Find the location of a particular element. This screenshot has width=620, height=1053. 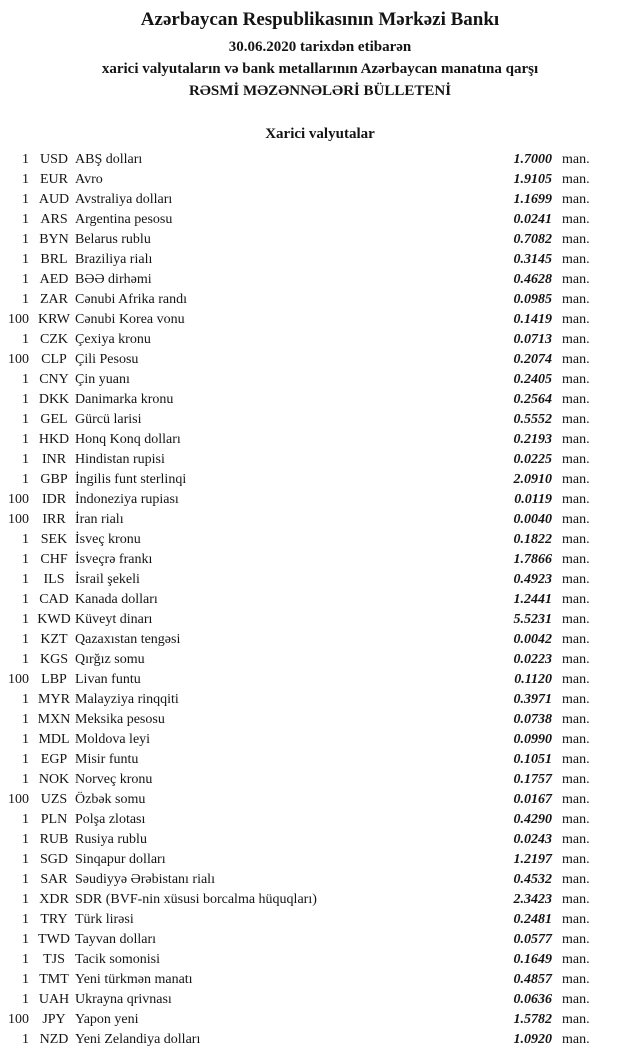

rate-value-cell: 0.1649 is located at coordinates (533, 959).